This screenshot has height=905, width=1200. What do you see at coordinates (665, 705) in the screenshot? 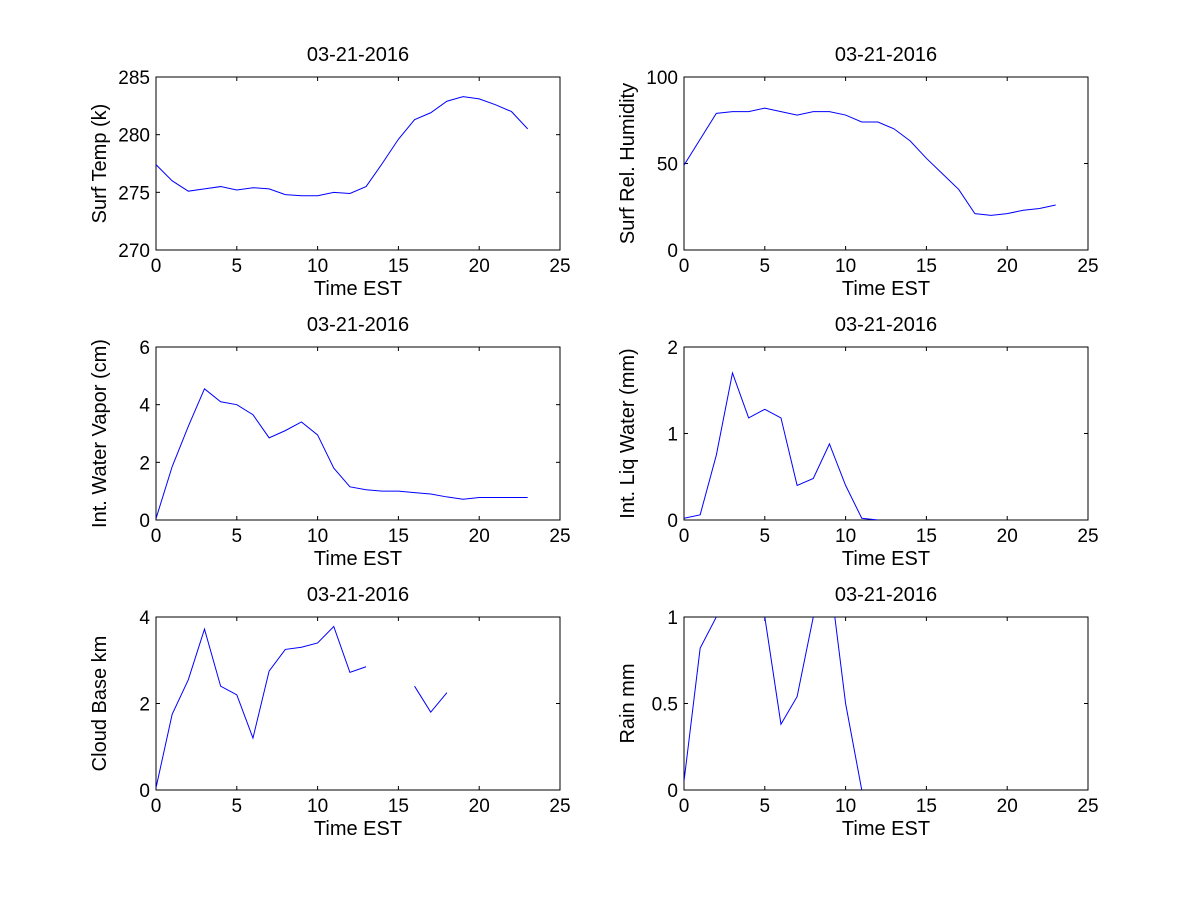
I see `chart-6-y-tick-label: 0.5` at bounding box center [665, 705].